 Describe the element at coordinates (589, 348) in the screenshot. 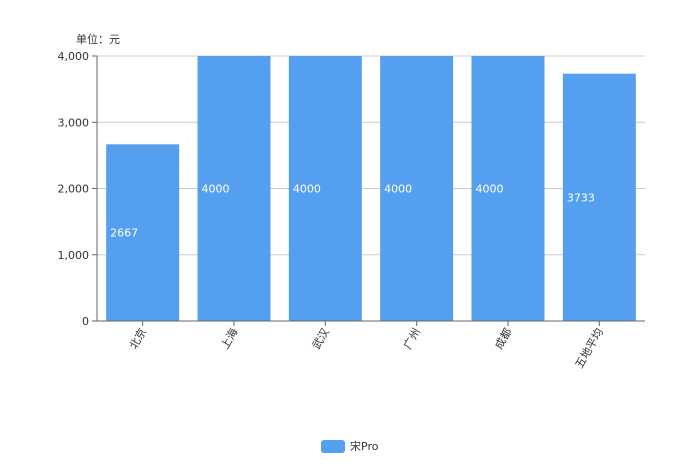

I see `x-tick-label: 五地平均` at that location.